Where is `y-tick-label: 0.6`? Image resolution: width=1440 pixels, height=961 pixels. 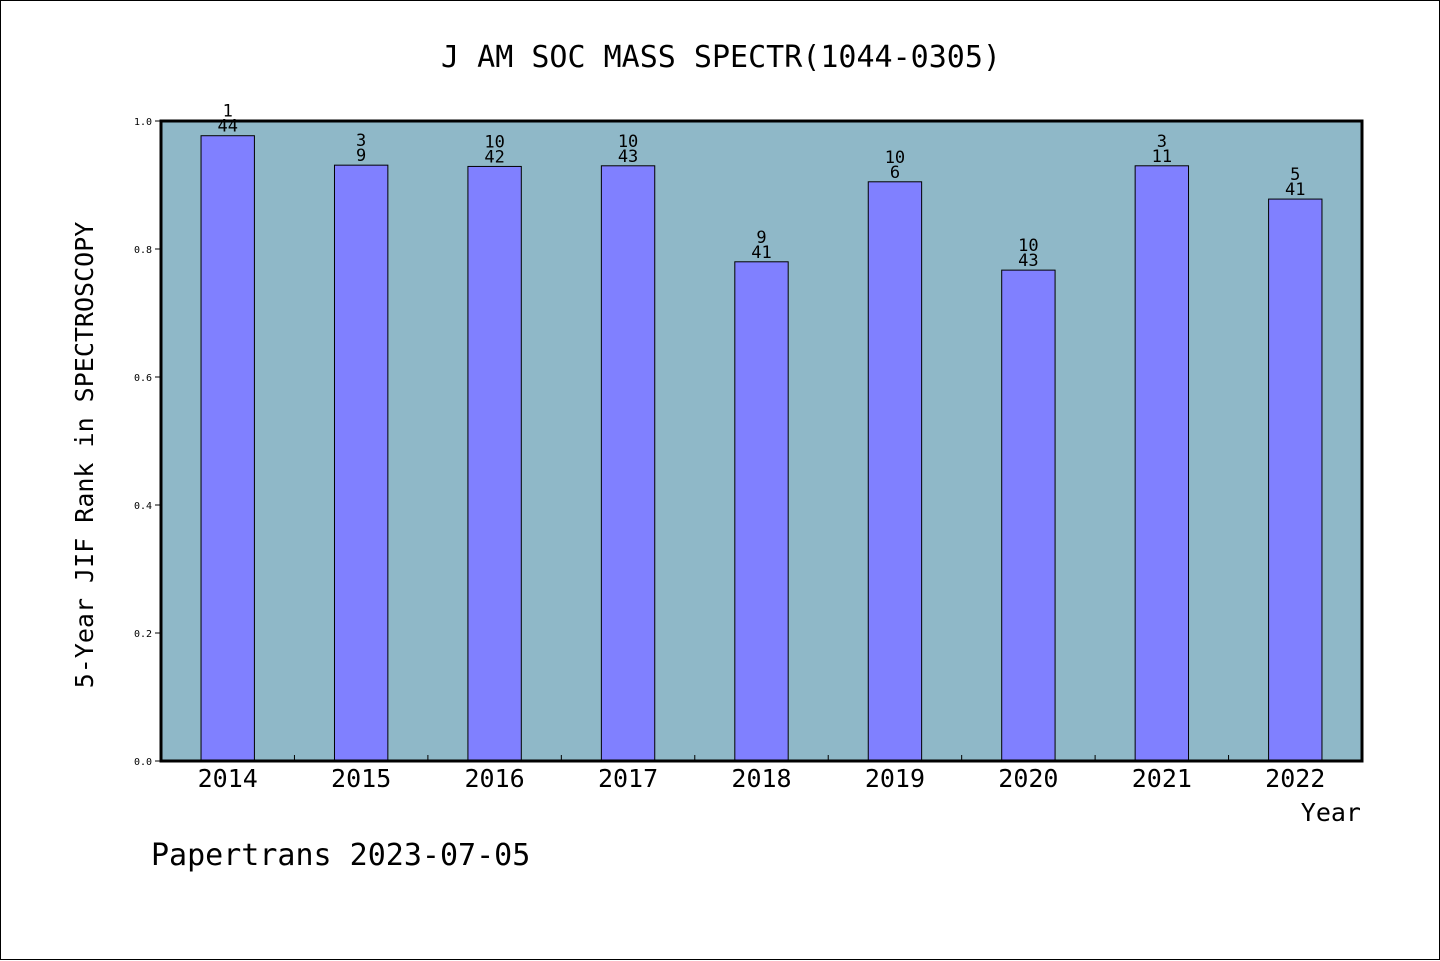 y-tick-label: 0.6 is located at coordinates (143, 378).